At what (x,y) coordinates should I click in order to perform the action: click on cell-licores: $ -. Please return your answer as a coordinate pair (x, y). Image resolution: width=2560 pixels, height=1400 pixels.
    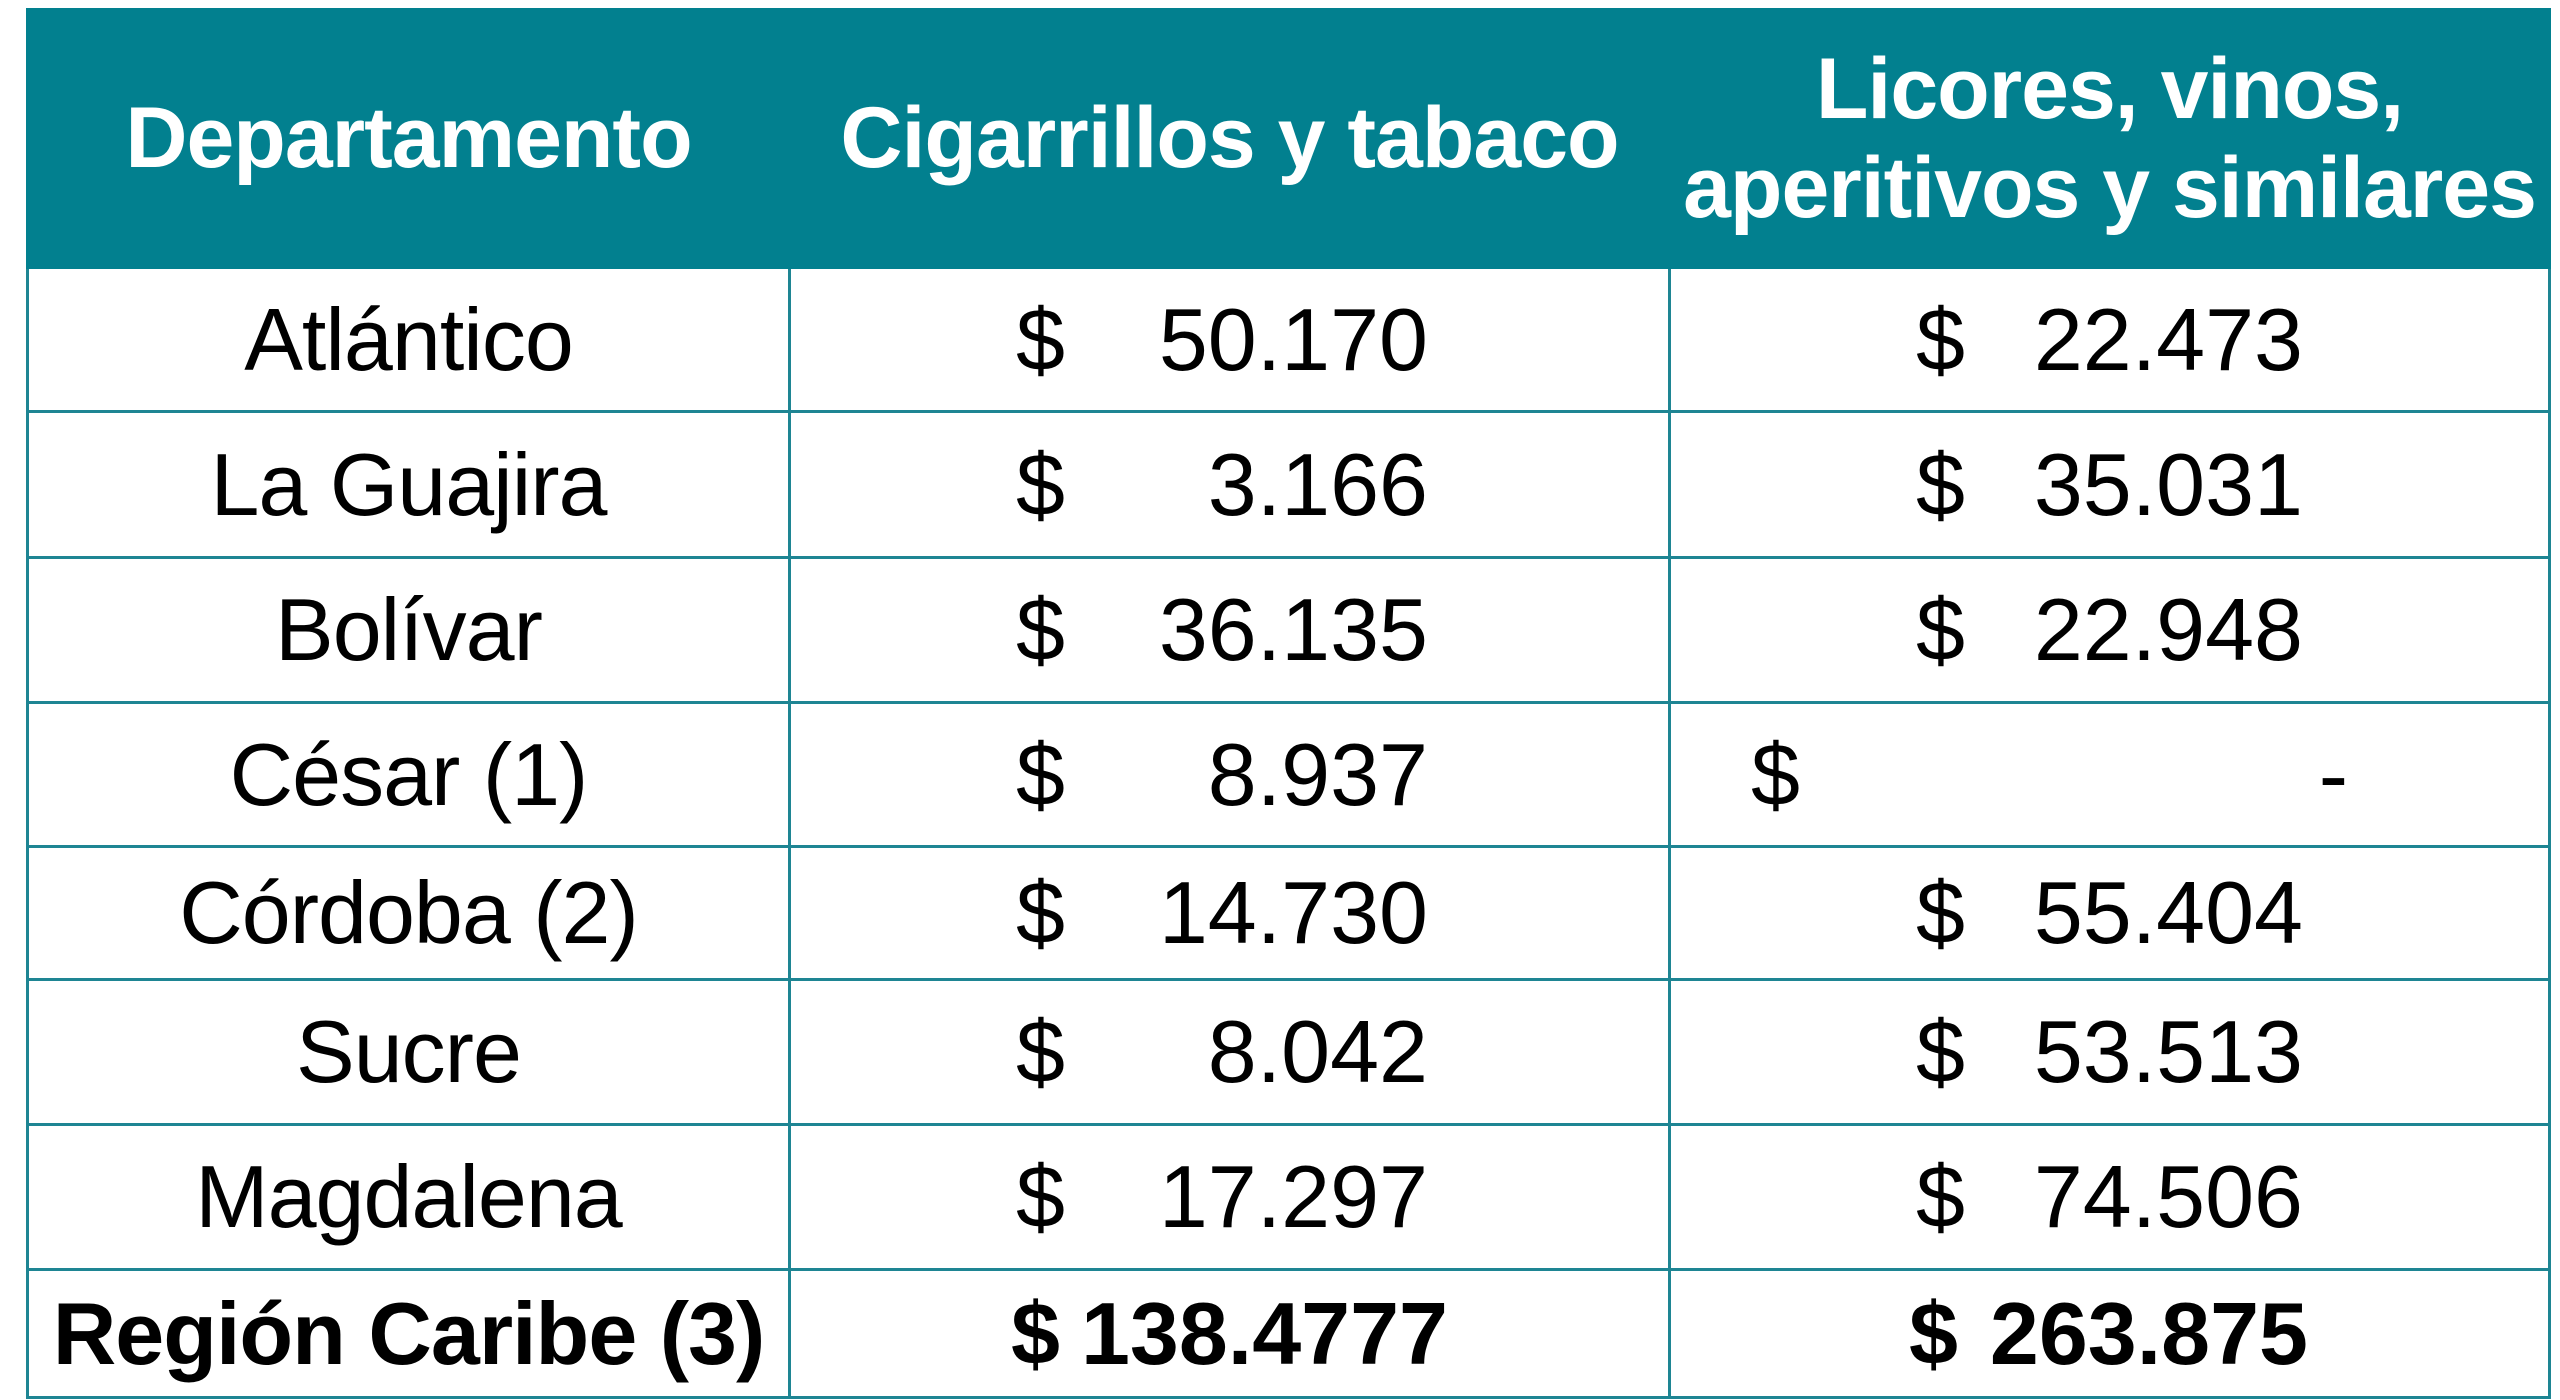
    Looking at the image, I should click on (2109, 774).